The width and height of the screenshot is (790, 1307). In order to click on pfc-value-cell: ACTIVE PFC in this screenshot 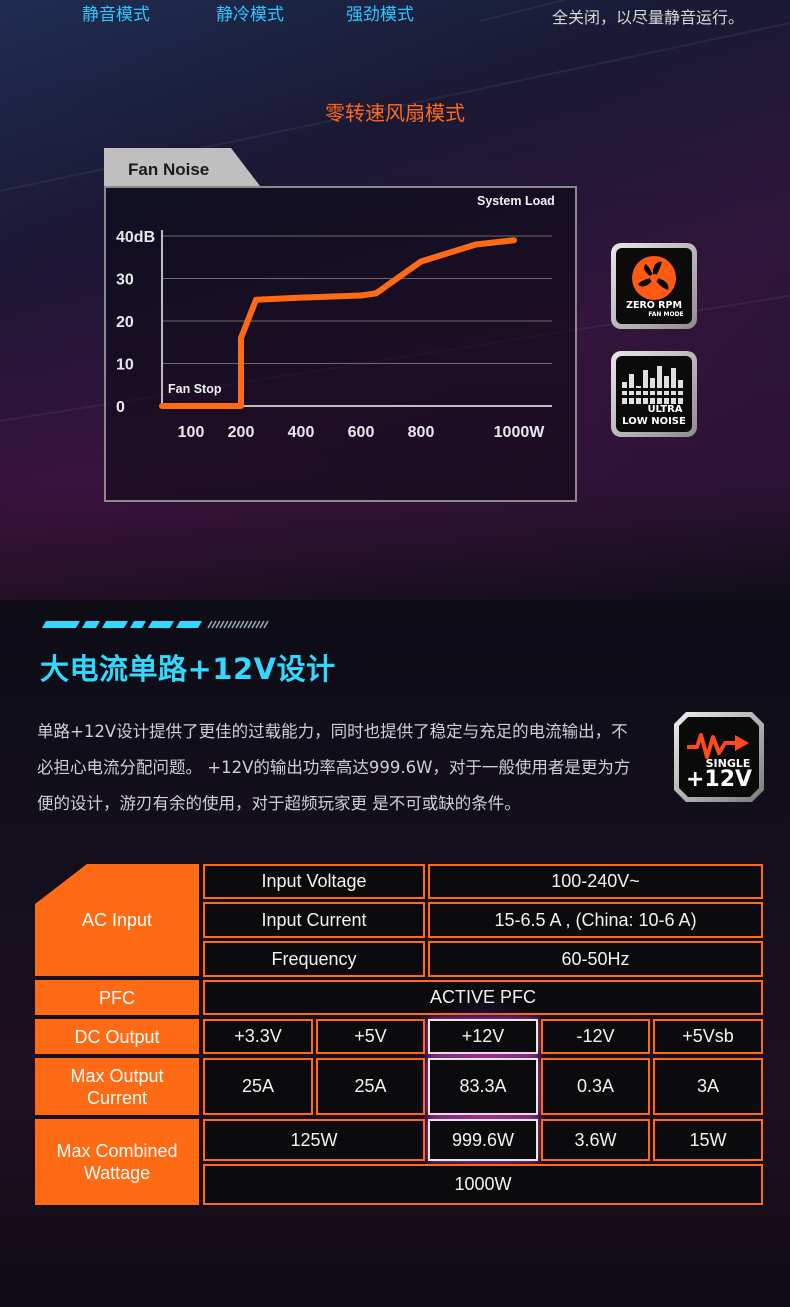, I will do `click(483, 997)`.